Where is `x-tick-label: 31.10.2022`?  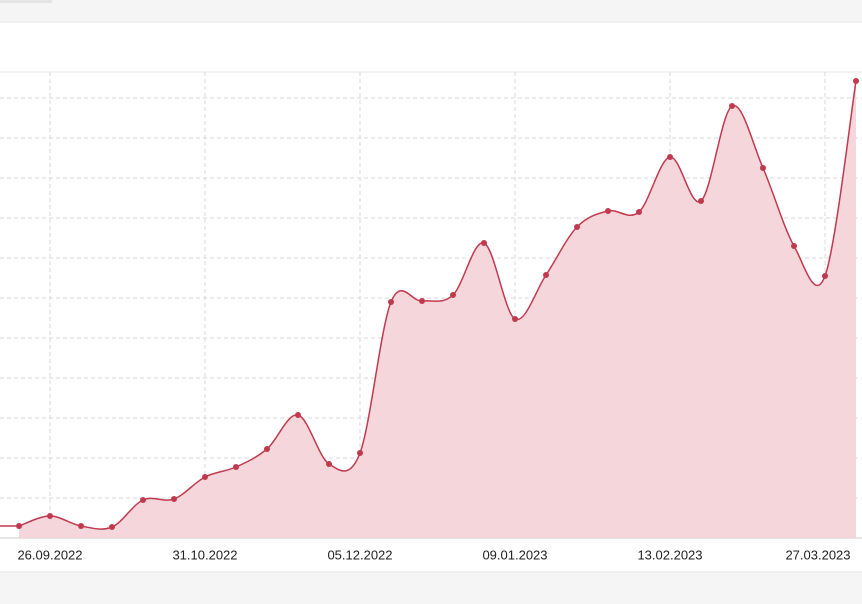 x-tick-label: 31.10.2022 is located at coordinates (204, 554).